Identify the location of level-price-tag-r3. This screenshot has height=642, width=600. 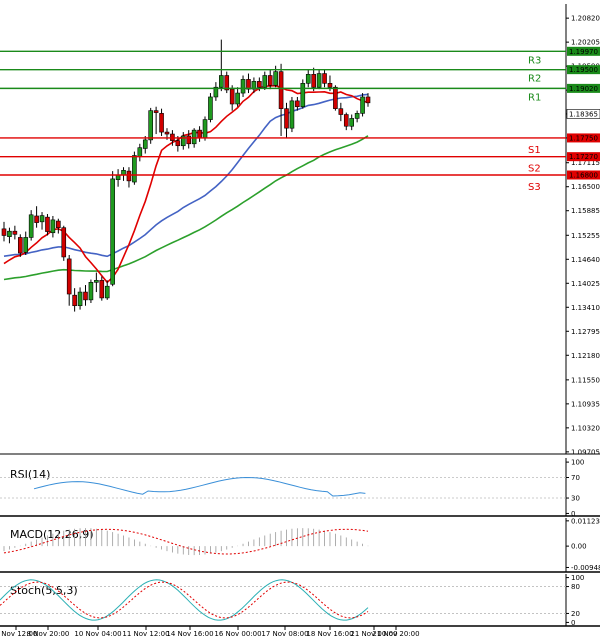
(583, 51).